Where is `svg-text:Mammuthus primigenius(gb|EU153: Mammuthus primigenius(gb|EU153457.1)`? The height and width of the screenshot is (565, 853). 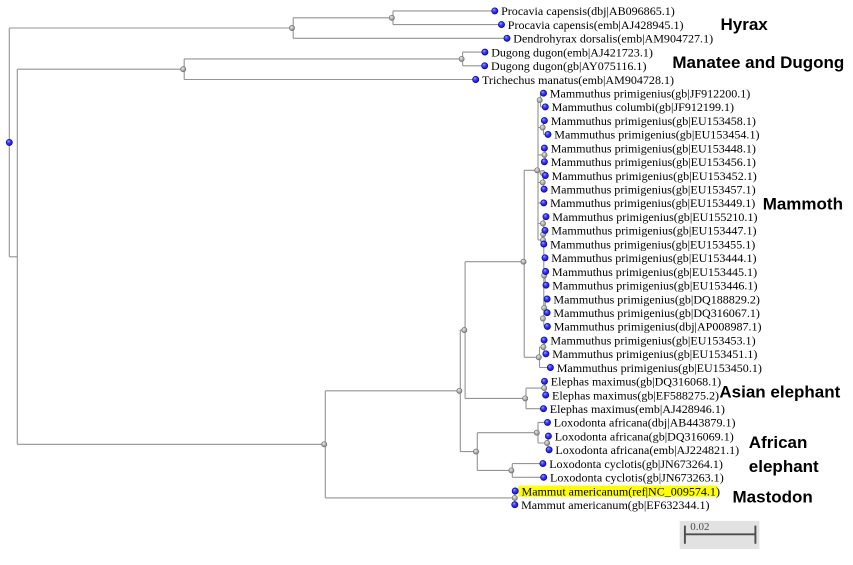
svg-text:Mammuthus primigenius(gb|EU153: Mammuthus primigenius(gb|EU153457.1) is located at coordinates (652, 190).